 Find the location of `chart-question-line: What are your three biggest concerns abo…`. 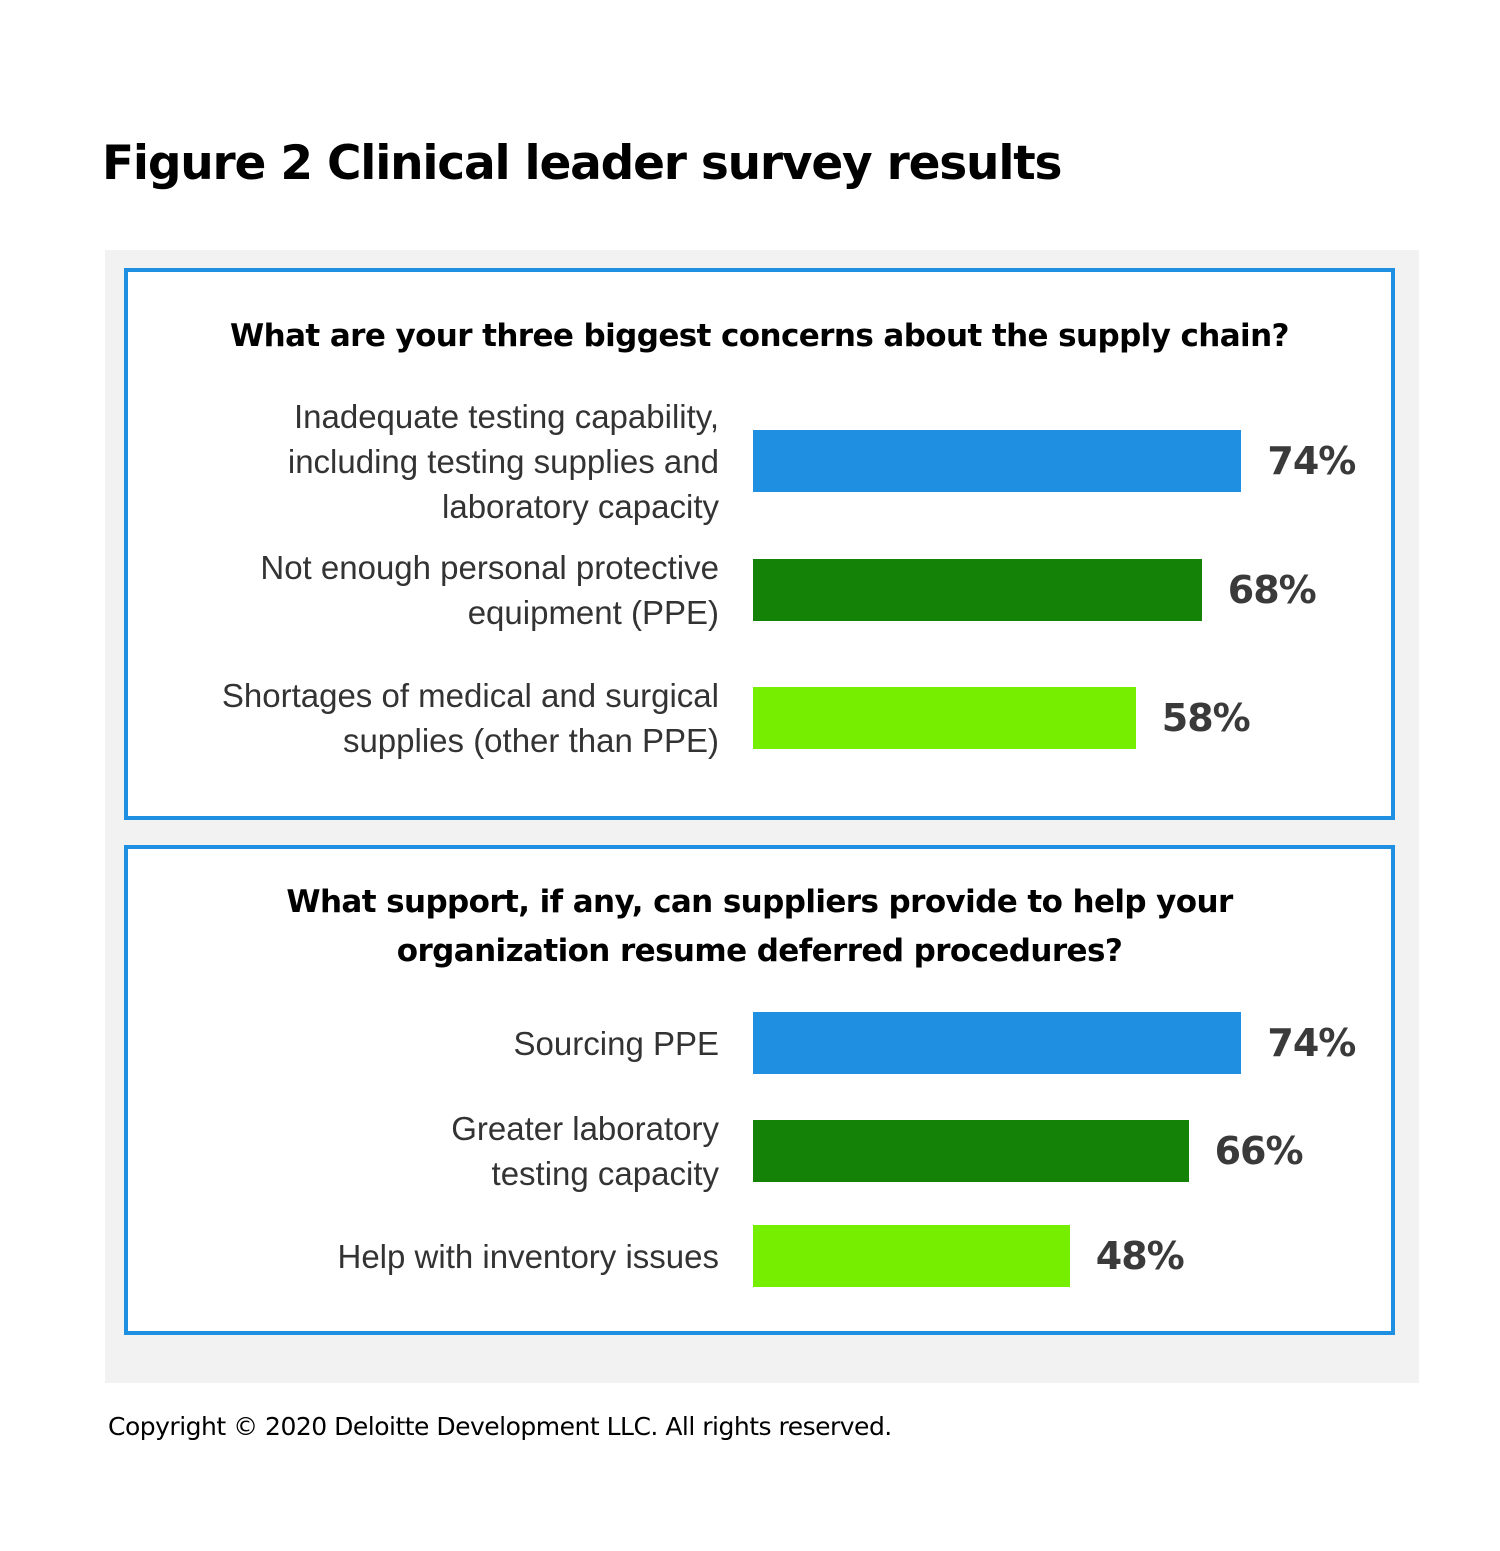

chart-question-line: What are your three biggest concerns abo… is located at coordinates (759, 336).